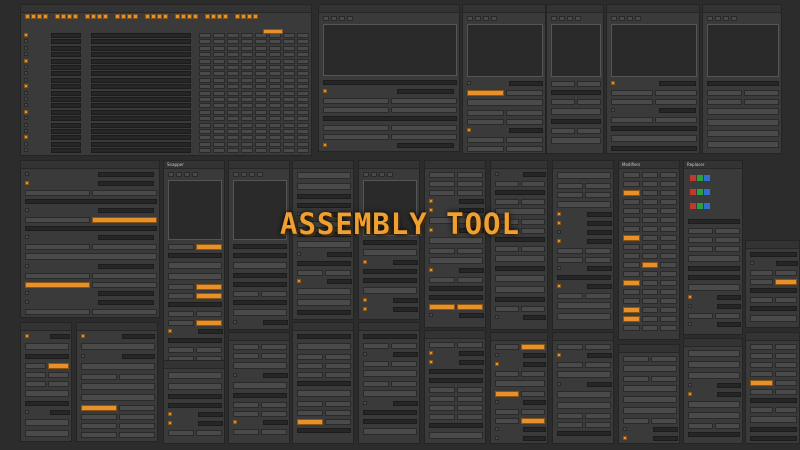 The height and width of the screenshot is (450, 800). Describe the element at coordinates (66, 125) in the screenshot. I see `name-field` at that location.